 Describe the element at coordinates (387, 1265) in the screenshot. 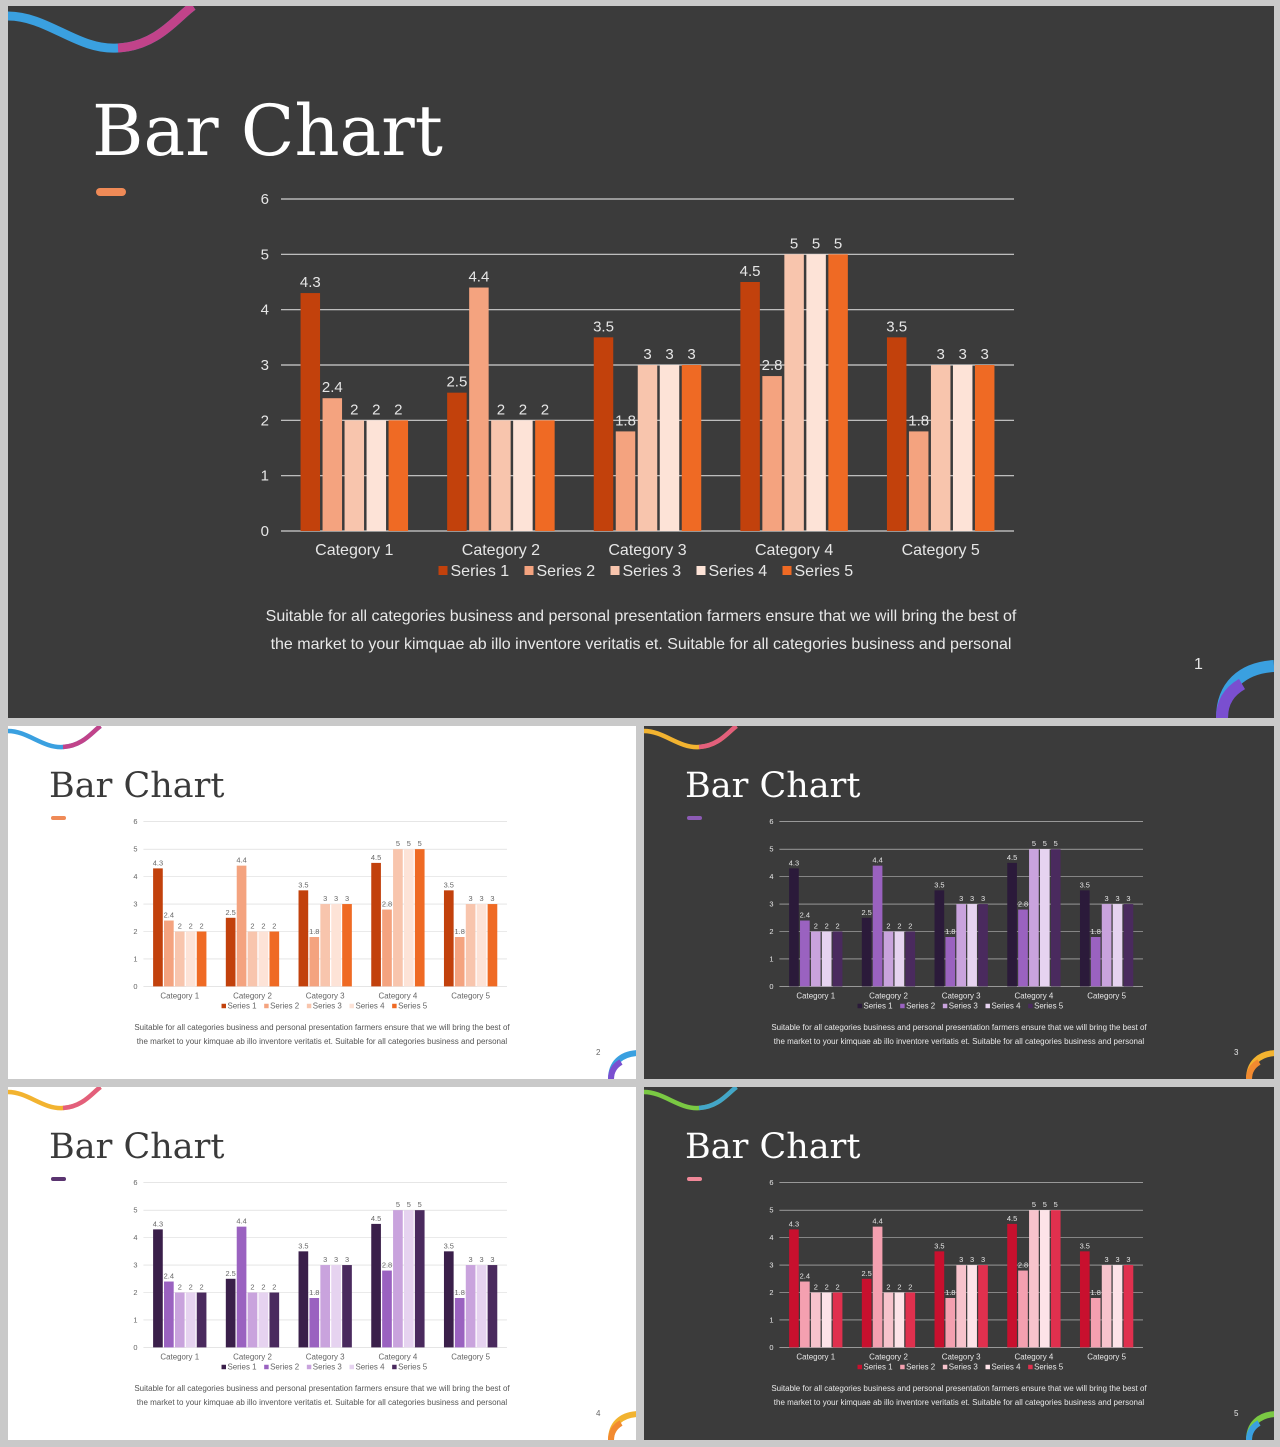

I see `data-label: 2.8` at that location.